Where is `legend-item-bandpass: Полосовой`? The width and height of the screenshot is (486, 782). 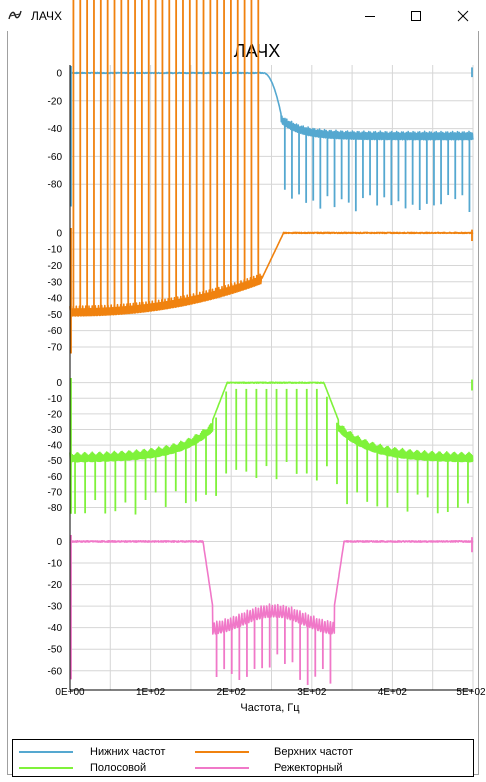
legend-item-bandpass: Полосовой is located at coordinates (114, 768).